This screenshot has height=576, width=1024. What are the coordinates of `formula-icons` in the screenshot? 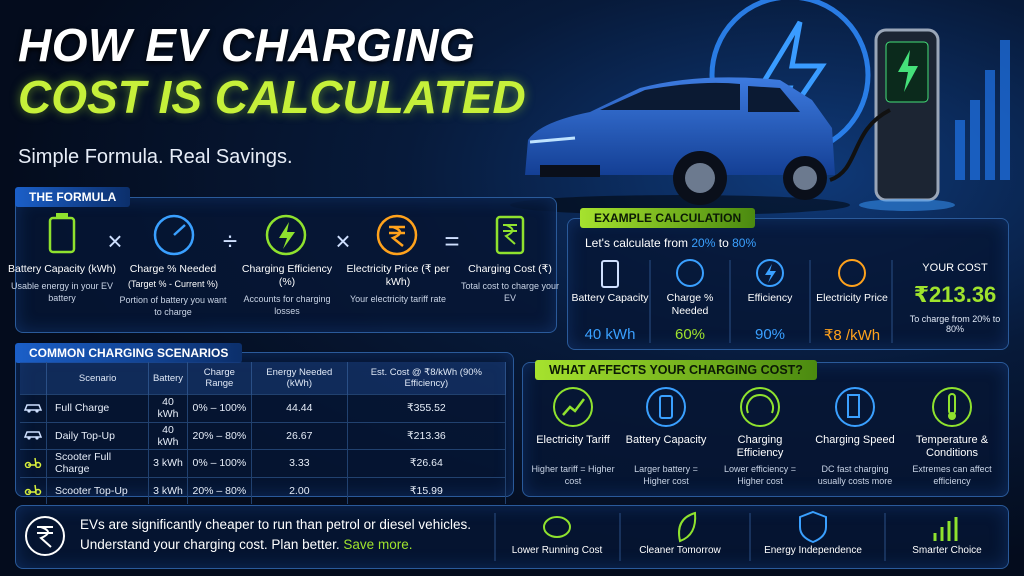 It's located at (286, 234).